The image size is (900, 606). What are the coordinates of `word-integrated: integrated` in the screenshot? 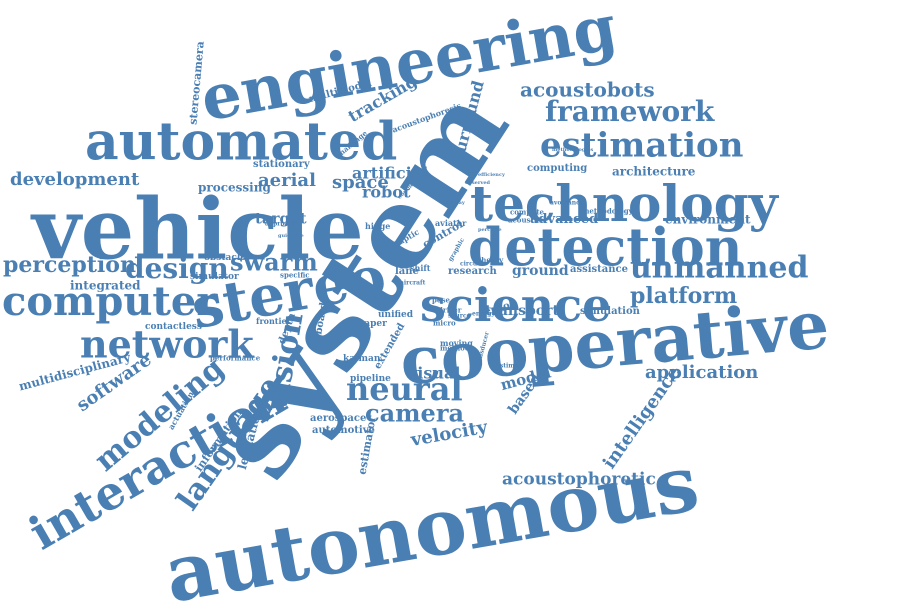 It's located at (105, 285).